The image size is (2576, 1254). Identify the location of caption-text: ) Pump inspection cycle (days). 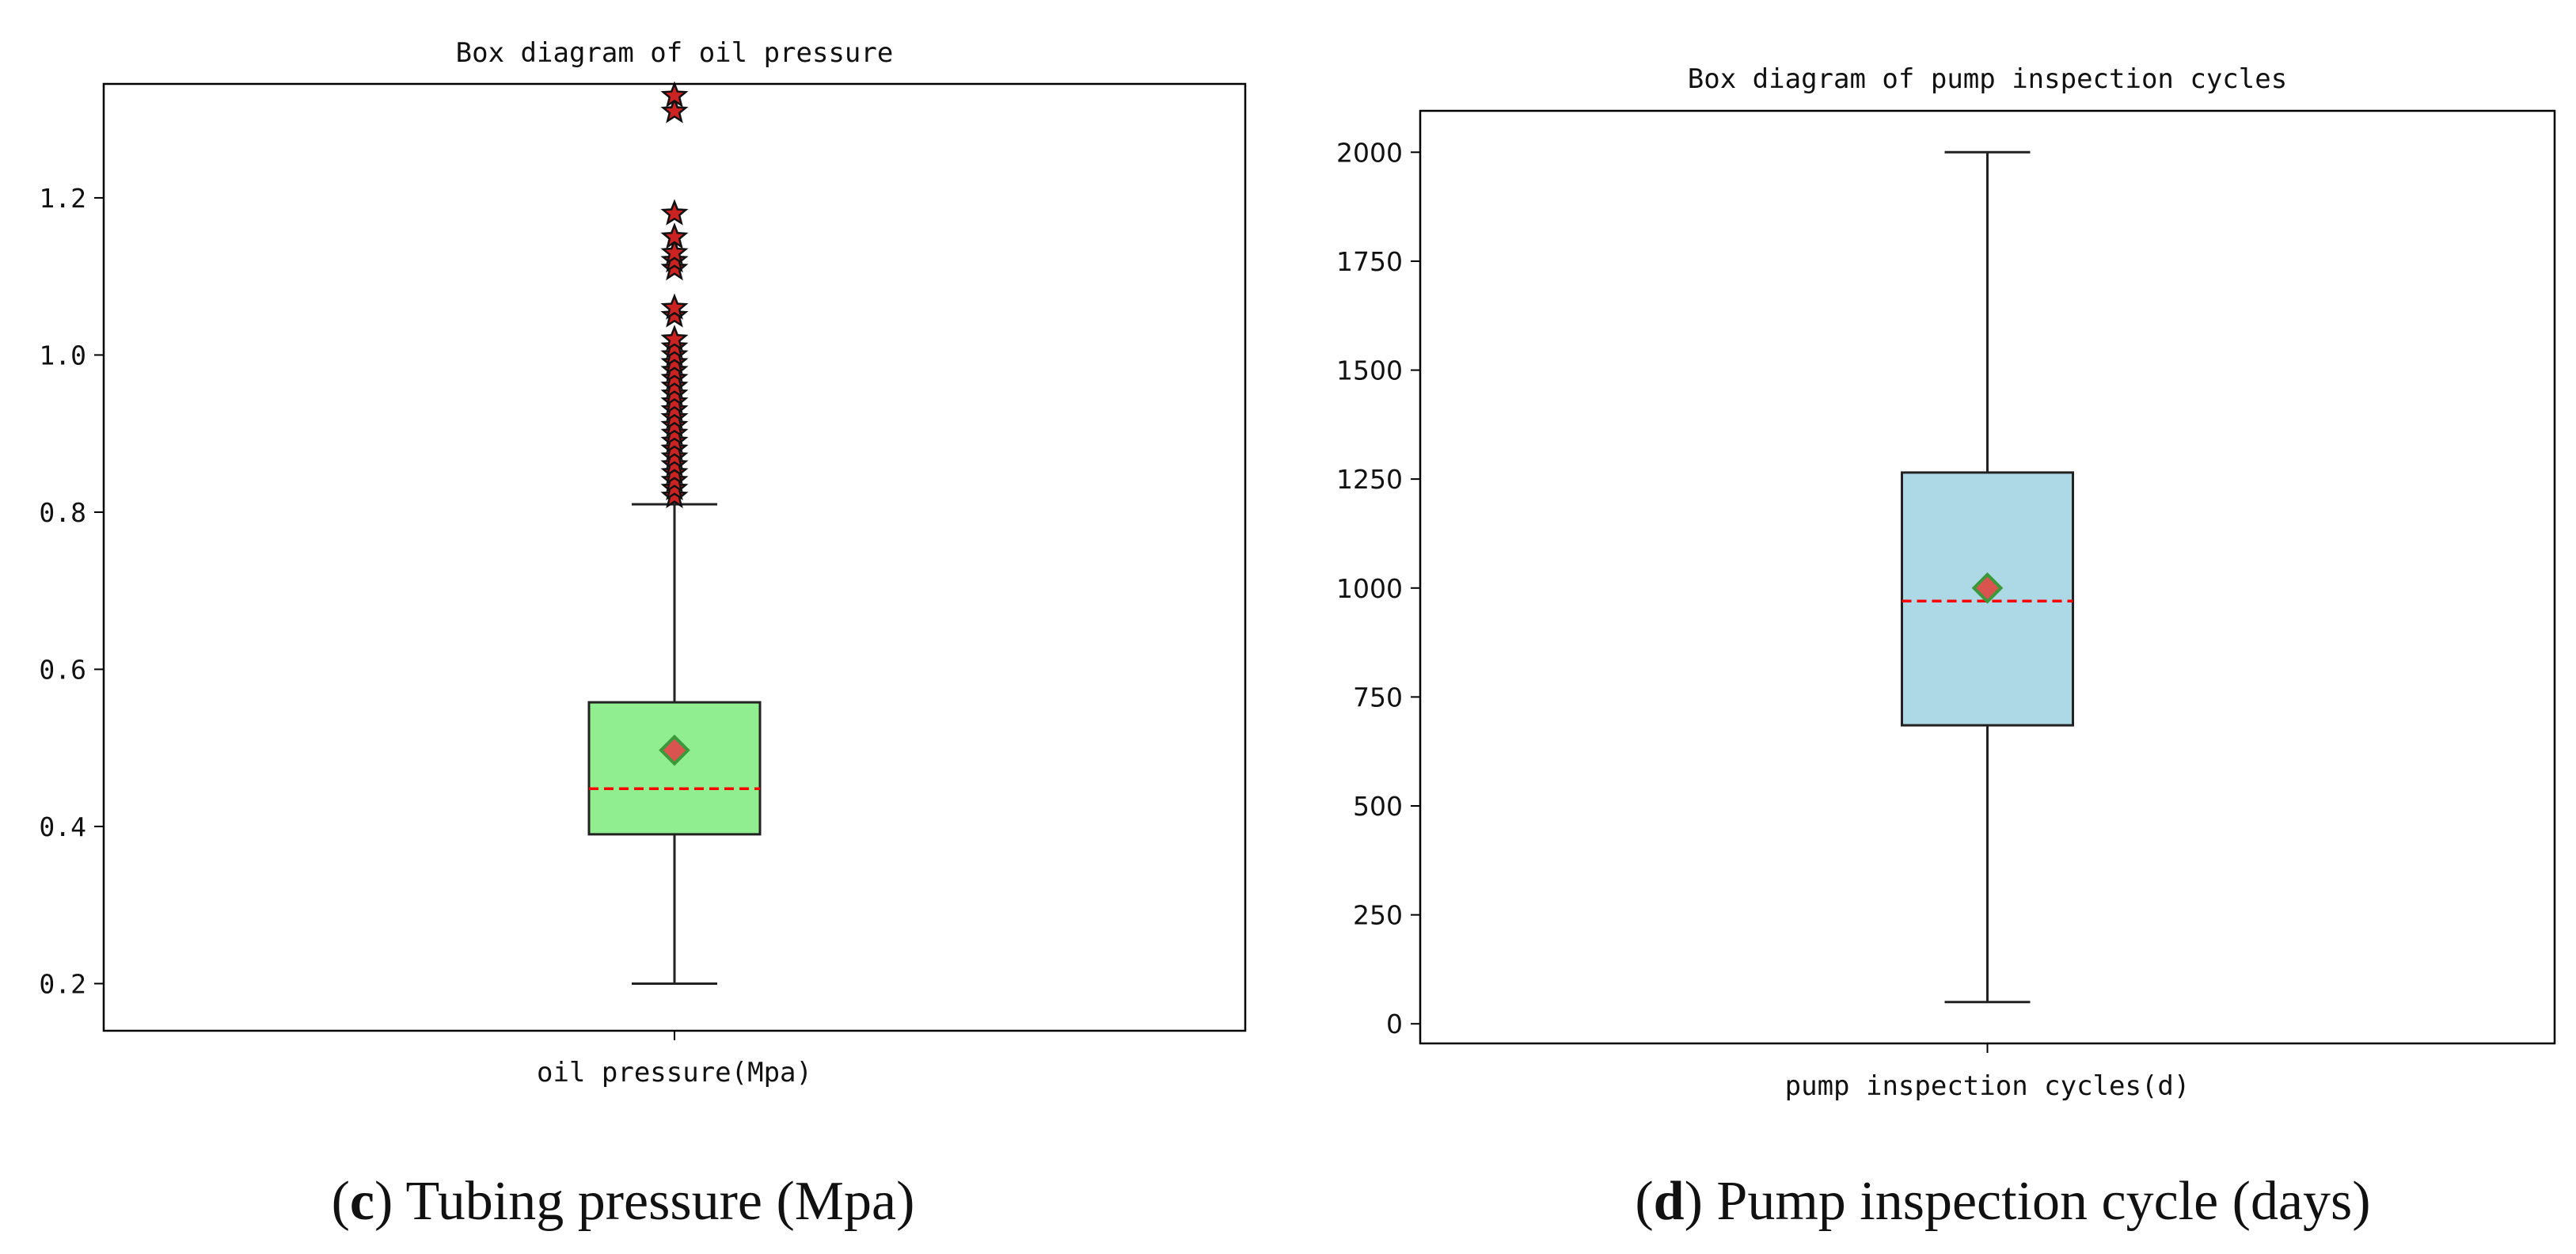
(2028, 1201).